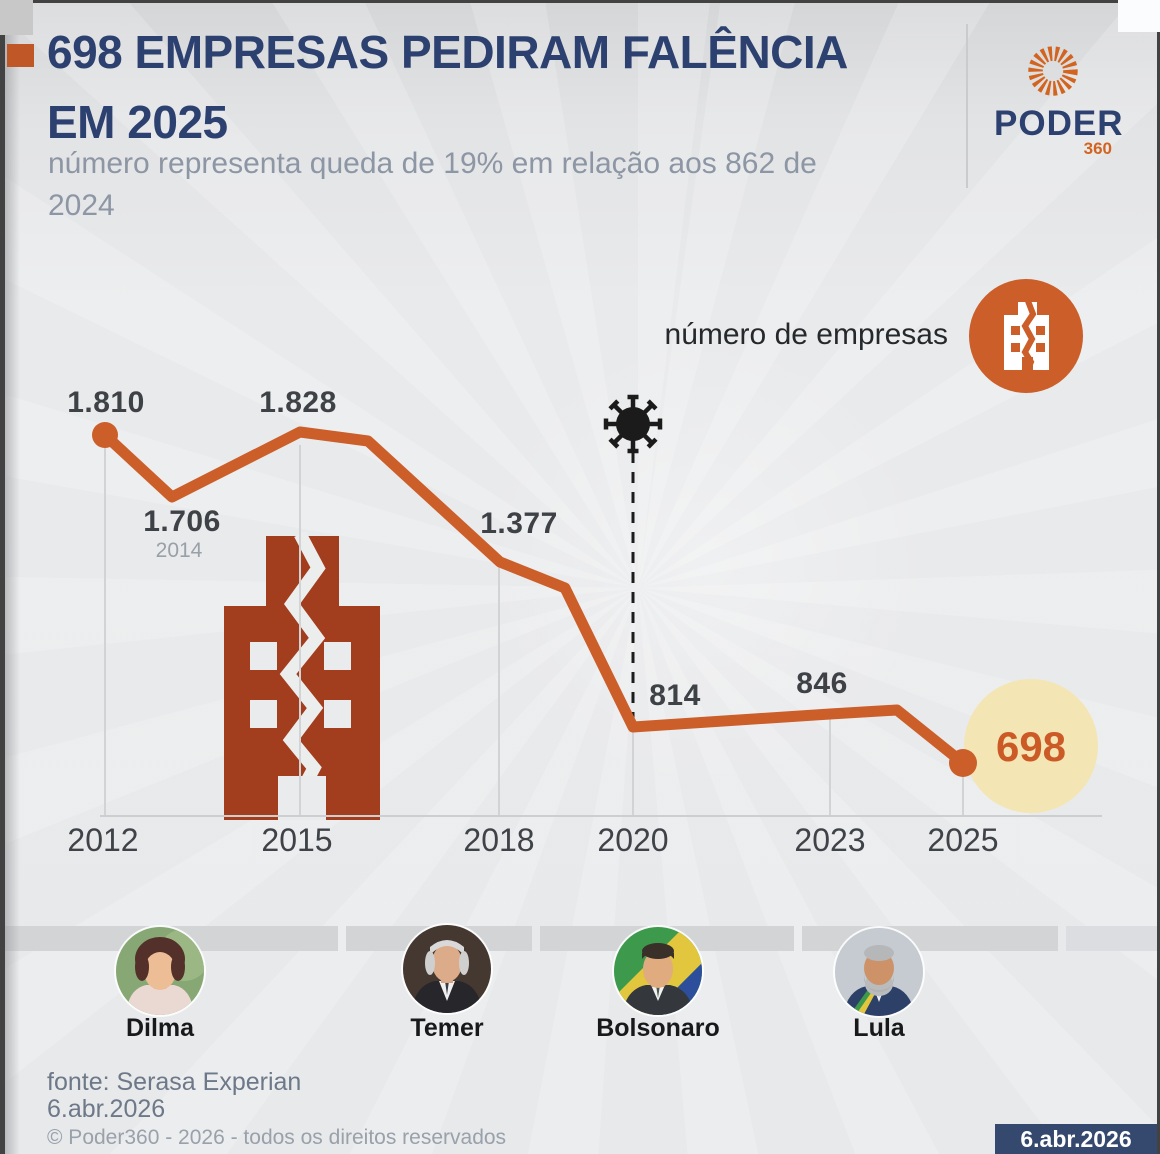 The image size is (1160, 1154). Describe the element at coordinates (20, 55) in the screenshot. I see `title-bullet-marker` at that location.